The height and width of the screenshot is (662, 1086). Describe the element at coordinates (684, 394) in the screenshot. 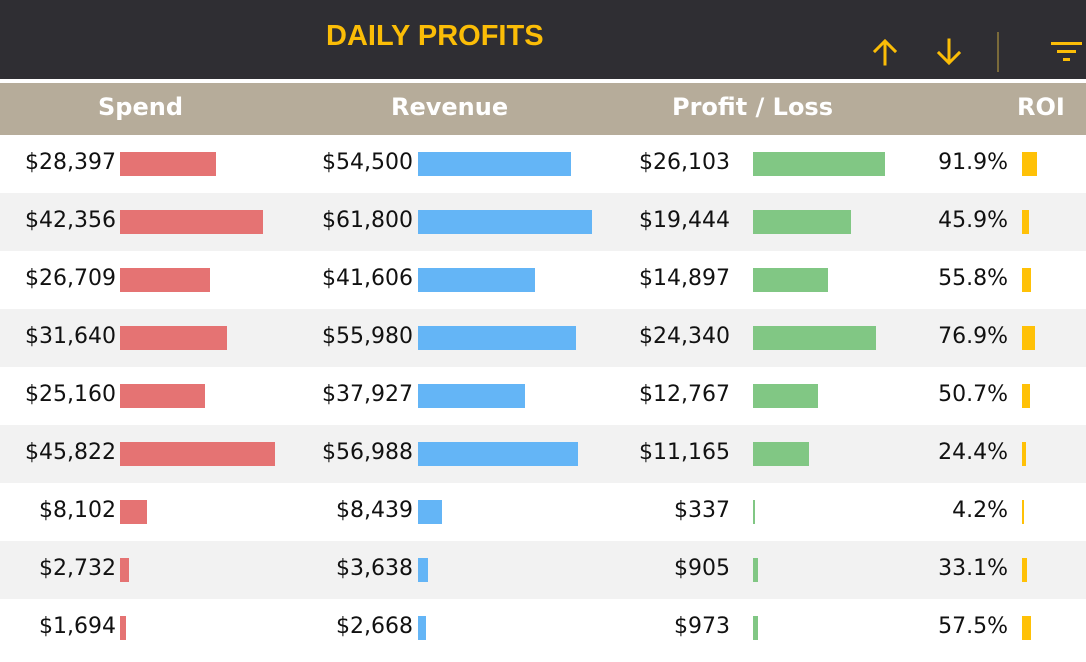

I see `profit-value: $12,767` at that location.